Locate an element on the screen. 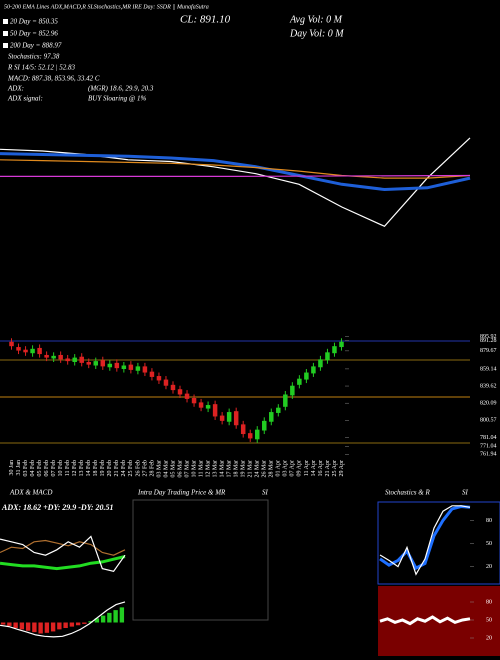  x-tick-label: 12 Mar is located at coordinates (208, 469).